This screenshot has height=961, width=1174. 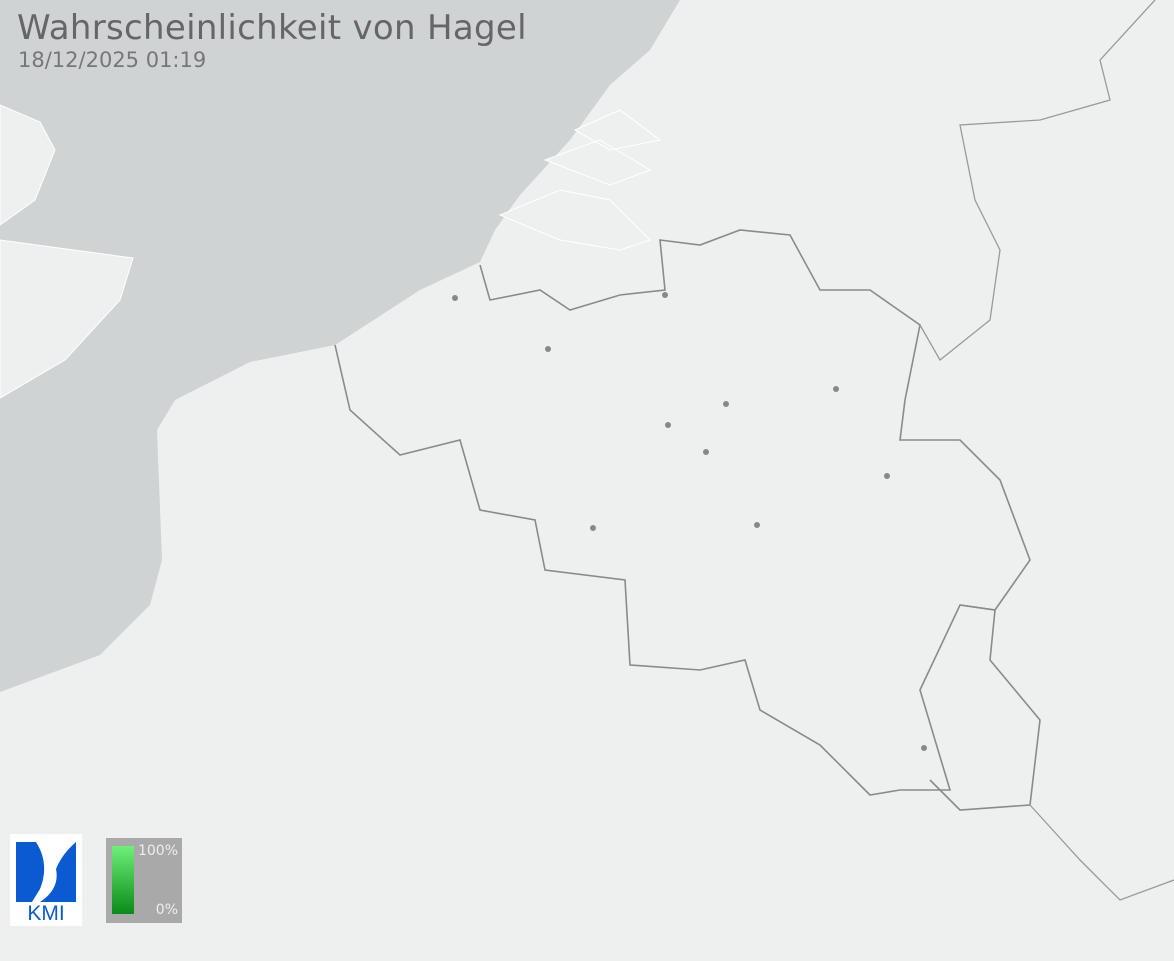 I want to click on timestamp: 18/12/2025 01:19, so click(x=112, y=60).